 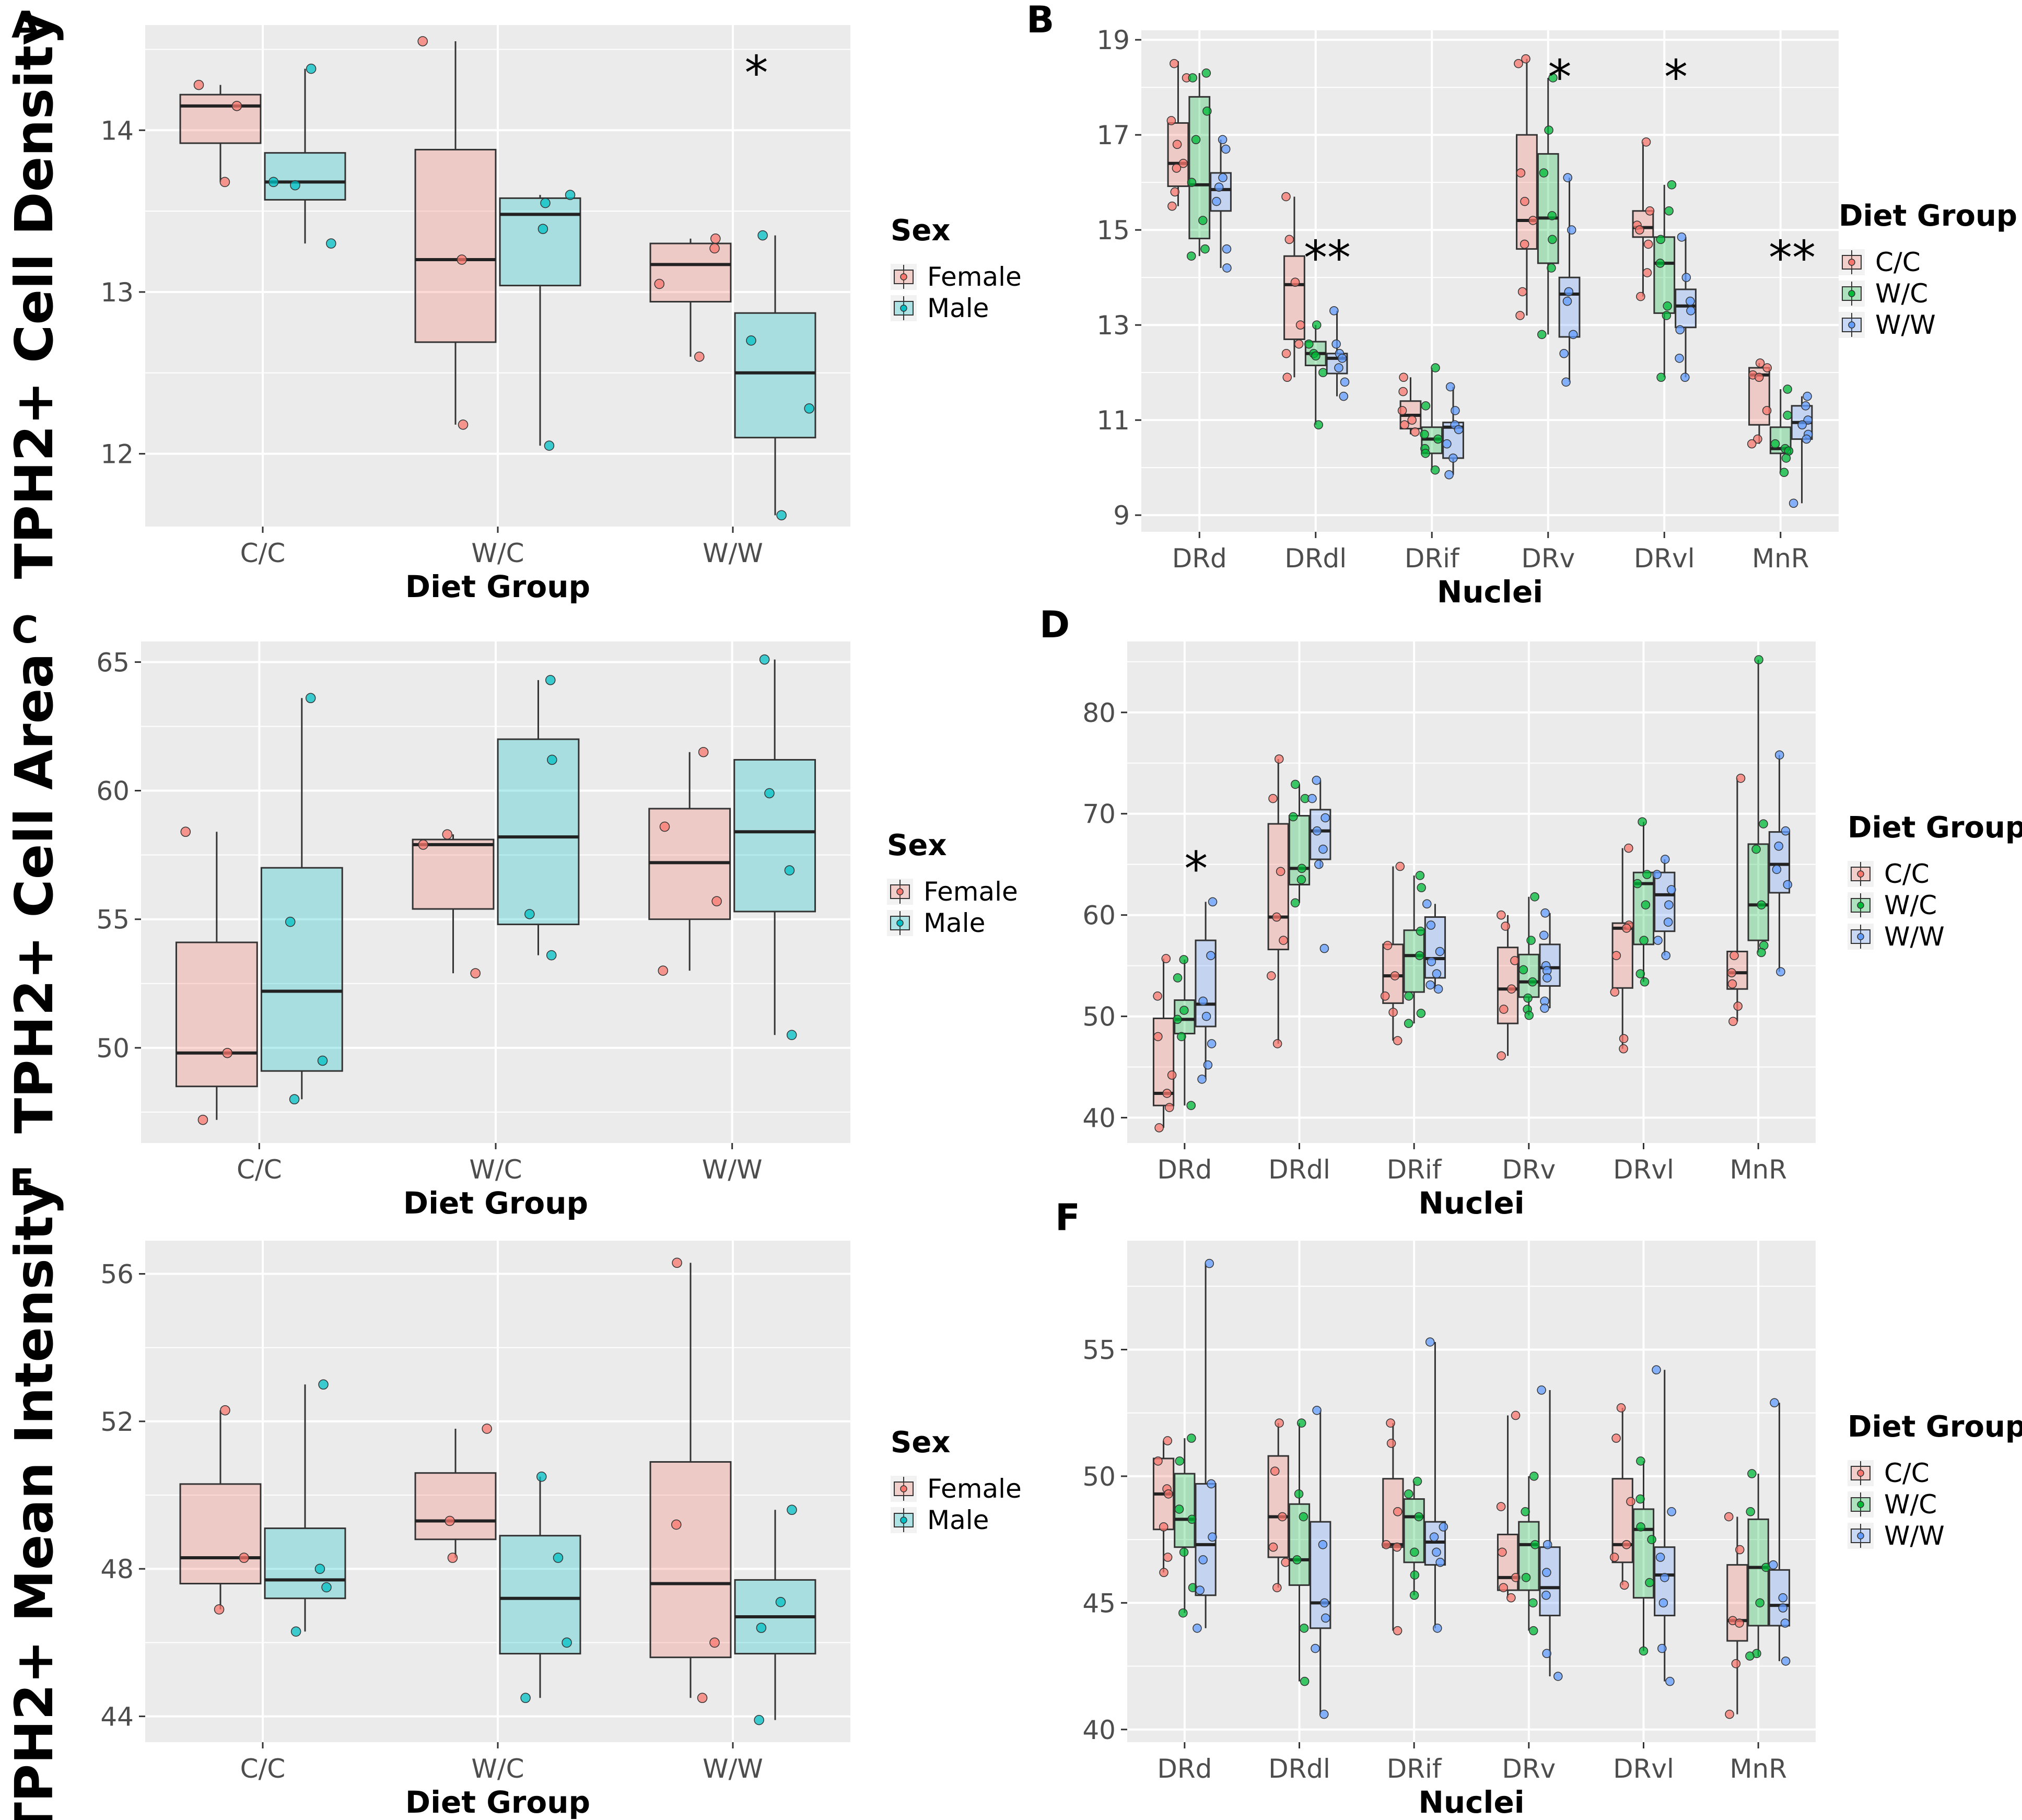 What do you see at coordinates (1471, 1802) in the screenshot?
I see `x-axis-title: Nuclei` at bounding box center [1471, 1802].